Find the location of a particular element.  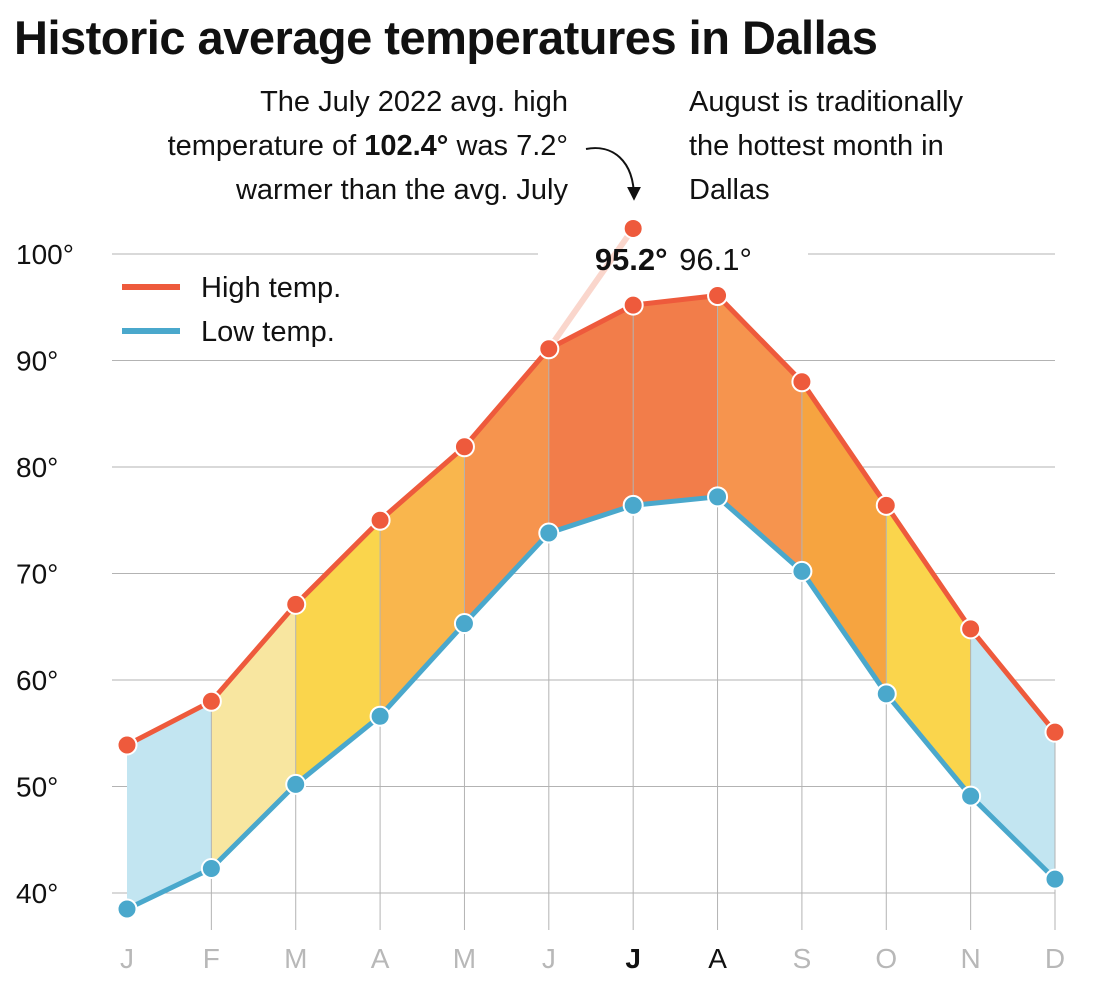

july-high-label: 95.2° is located at coordinates (631, 259).